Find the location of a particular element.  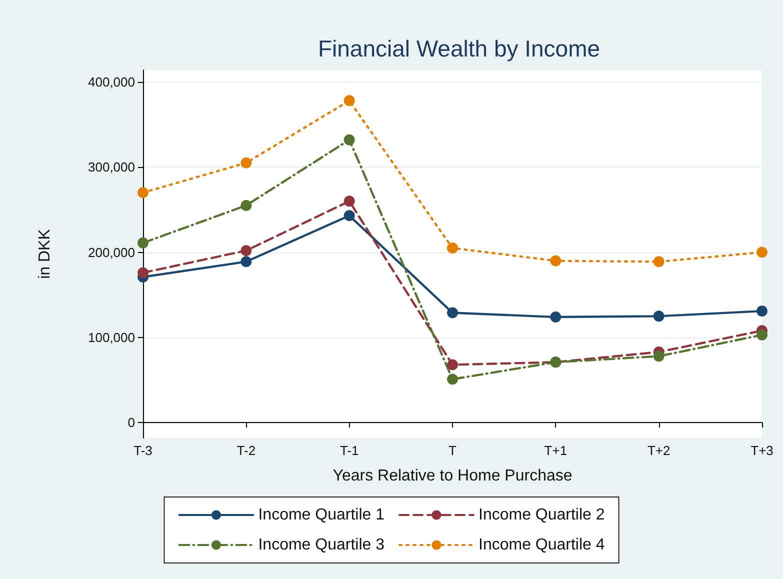

x-tick-label: T is located at coordinates (452, 450).